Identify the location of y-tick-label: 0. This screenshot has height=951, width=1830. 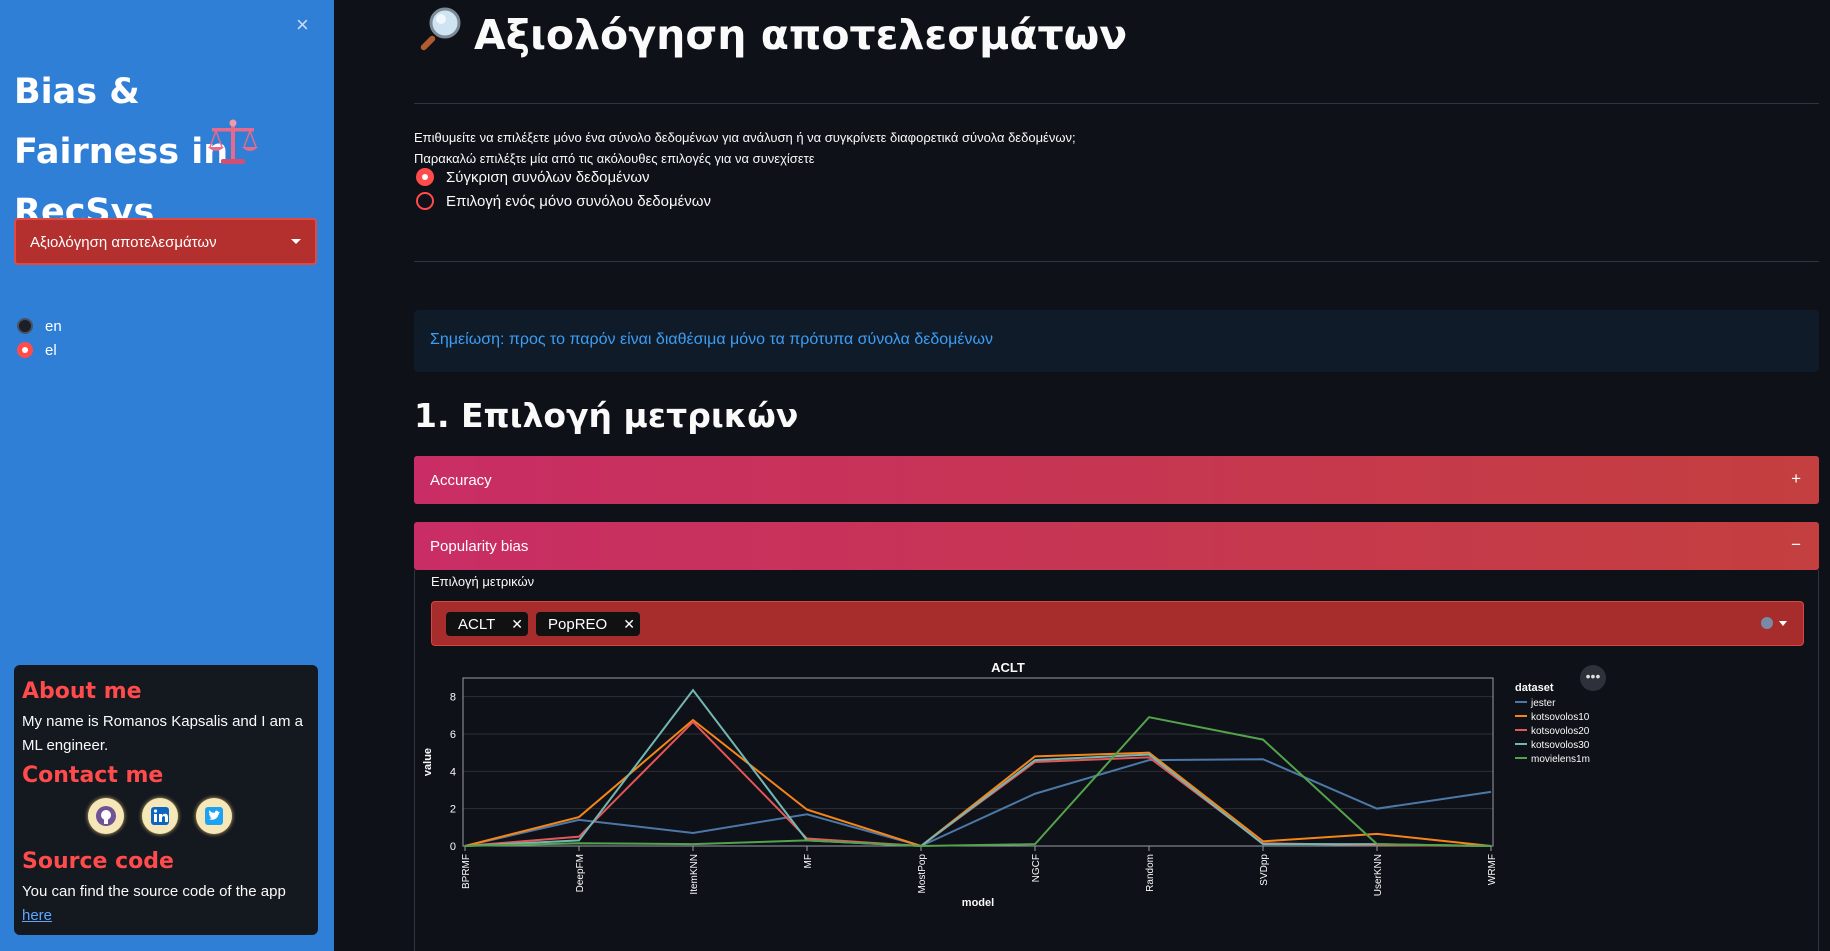
(453, 847).